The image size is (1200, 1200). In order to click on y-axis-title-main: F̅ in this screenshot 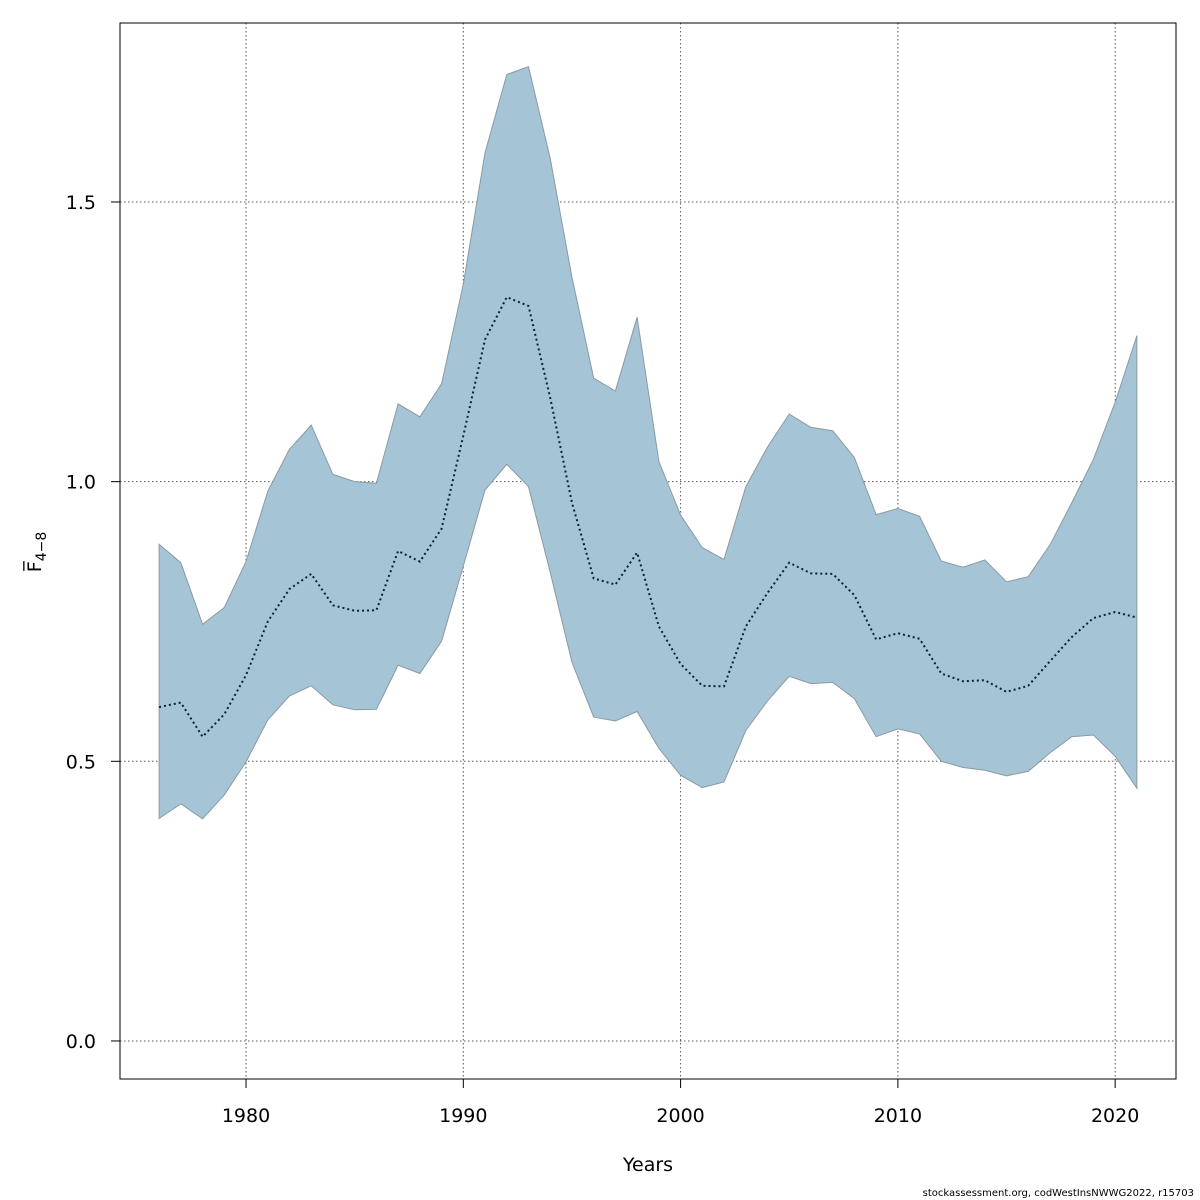, I will do `click(34, 566)`.